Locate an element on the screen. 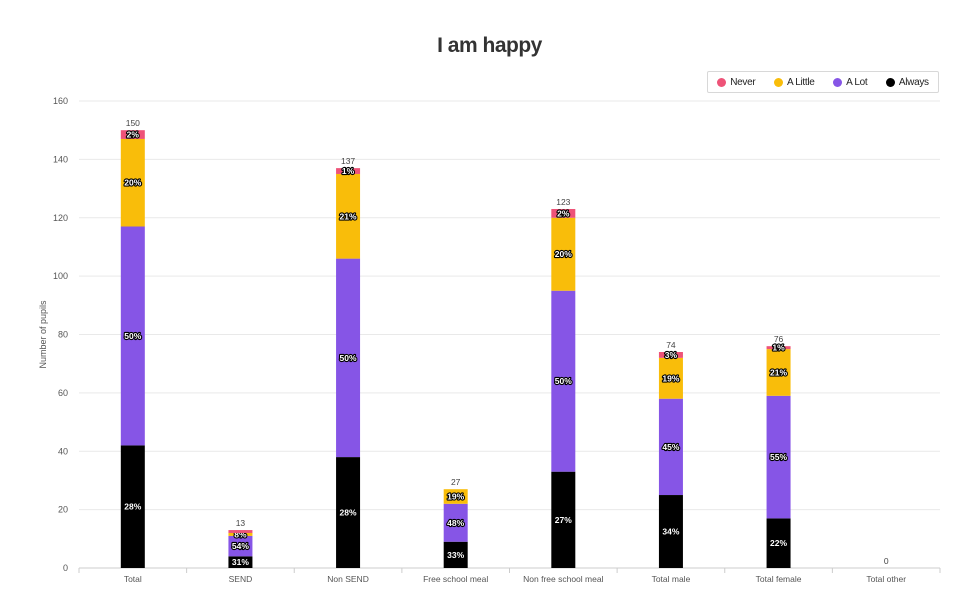  x-tick-label: Total female is located at coordinates (779, 579).